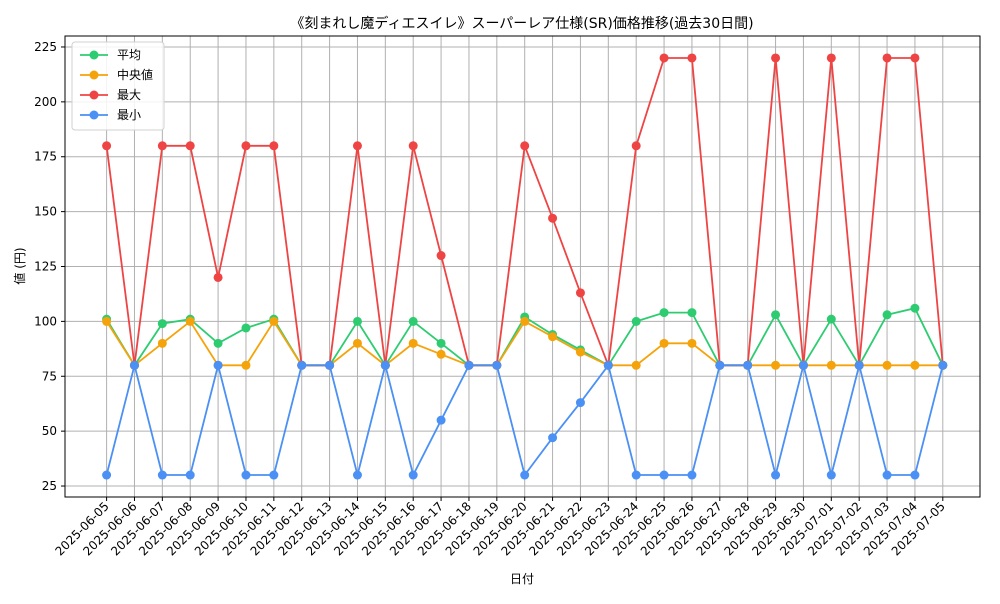  What do you see at coordinates (521, 23) in the screenshot?
I see `chart-title: 《刻まれし魔ディエスイレ》スーパーレア仕様(SR)価格推移(過去30日間)` at bounding box center [521, 23].